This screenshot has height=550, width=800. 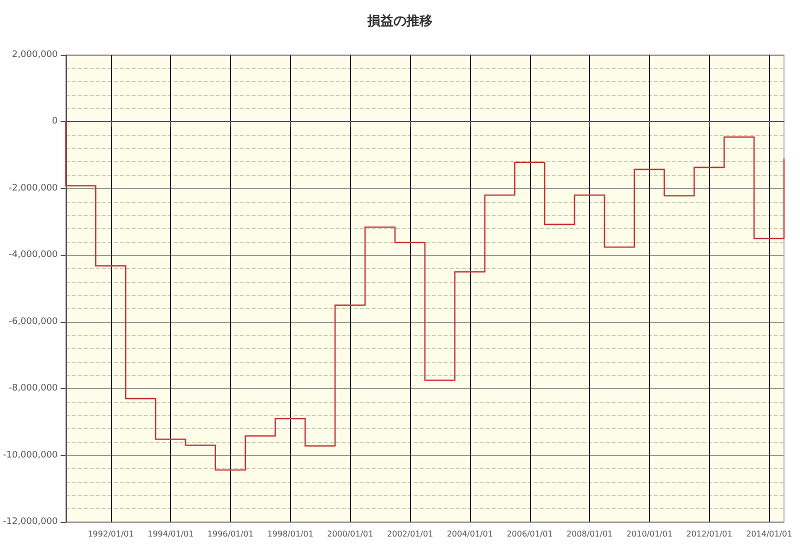 I want to click on x-tick-label: 2010/01/01, so click(x=649, y=534).